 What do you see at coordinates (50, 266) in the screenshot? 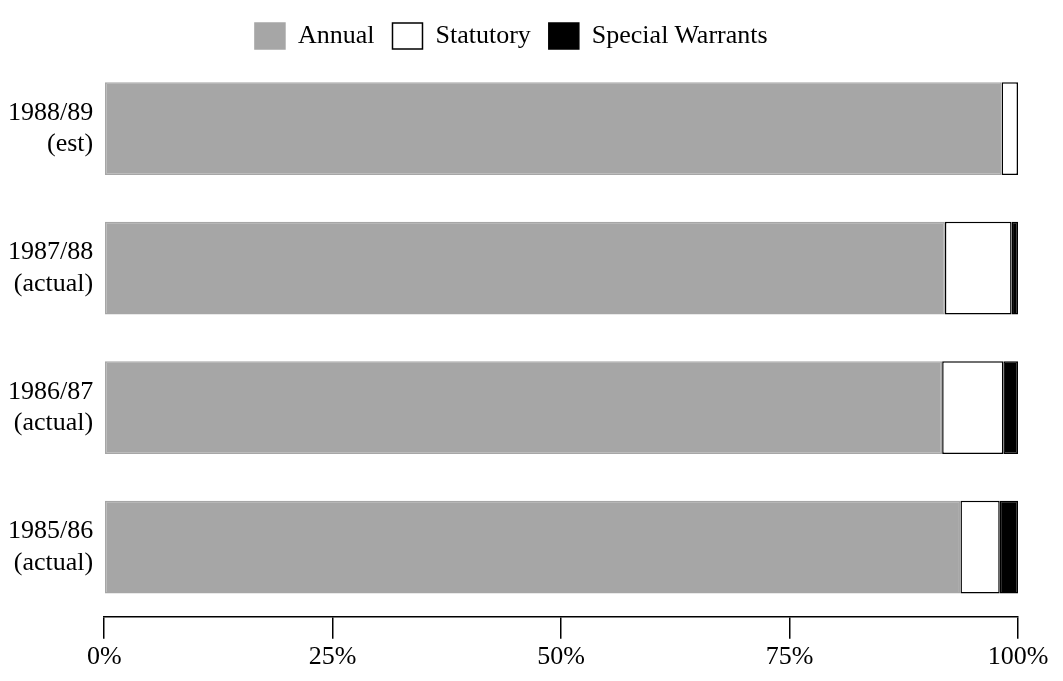
I see `y-tick-label: 1987/88 (actual)` at bounding box center [50, 266].